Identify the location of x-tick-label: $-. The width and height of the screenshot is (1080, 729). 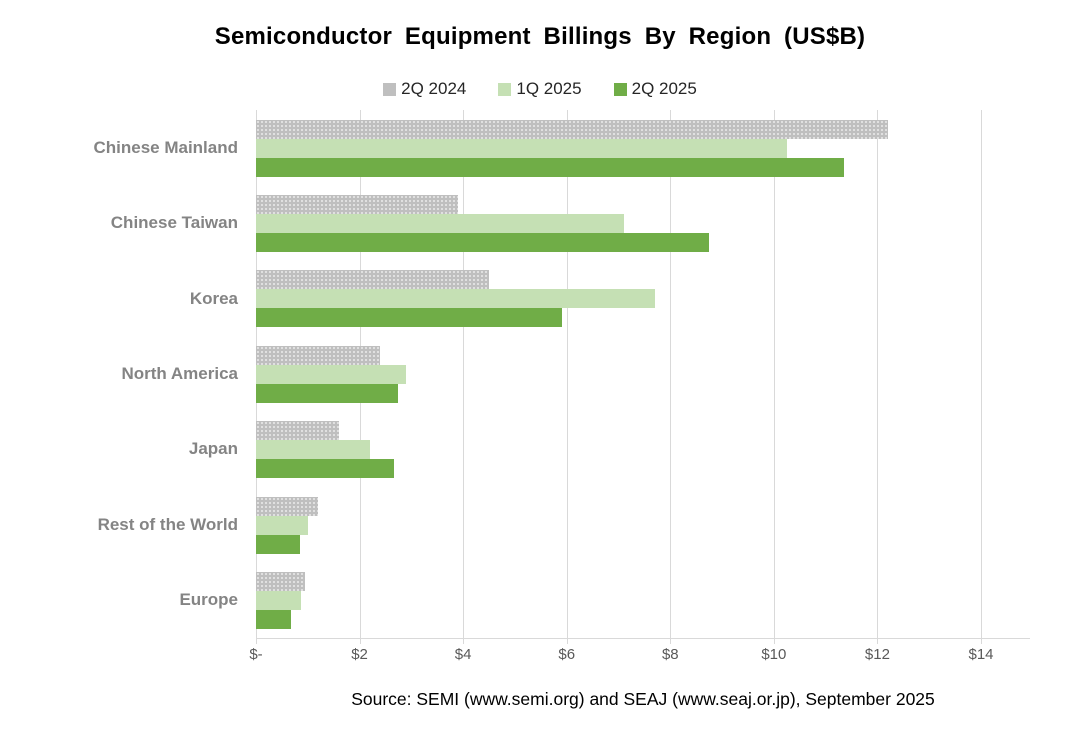
(256, 654).